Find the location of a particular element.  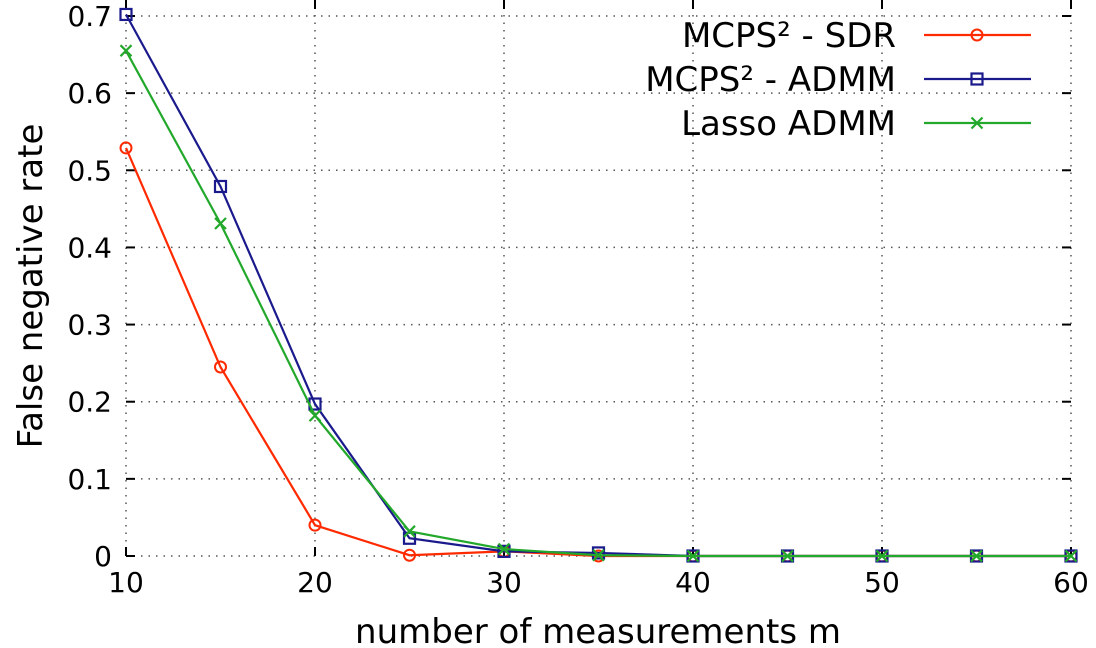

y-tick-label: 0.7 is located at coordinates (89, 16).